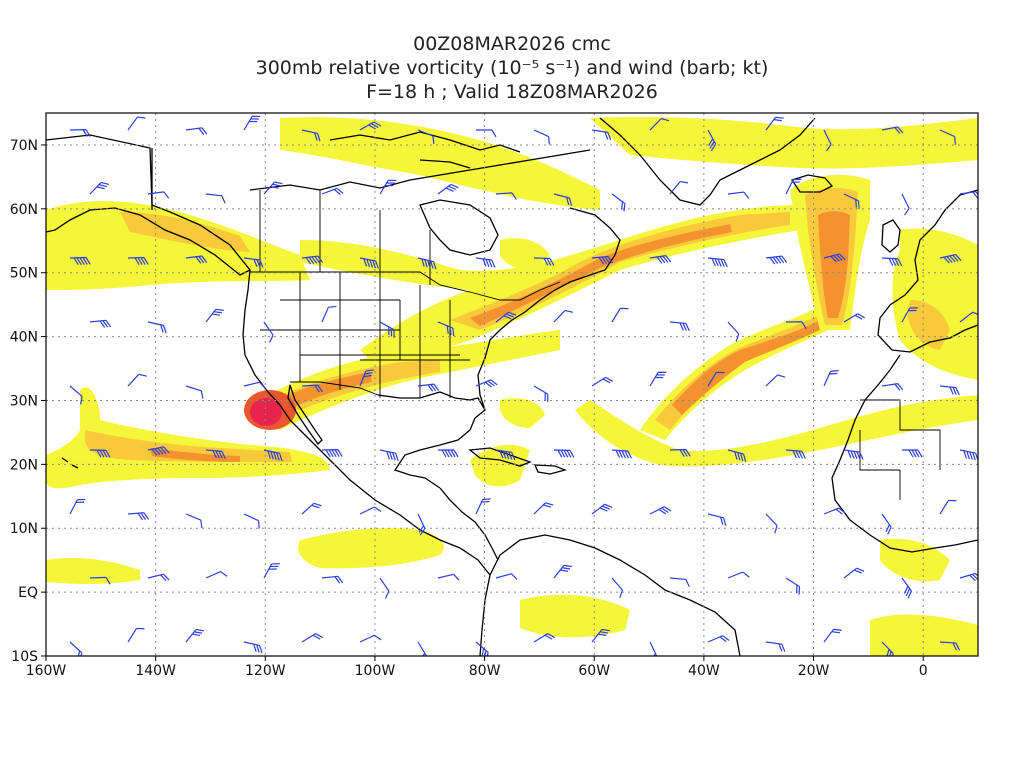  Describe the element at coordinates (707, 161) in the screenshot. I see `coast-greenland` at that location.